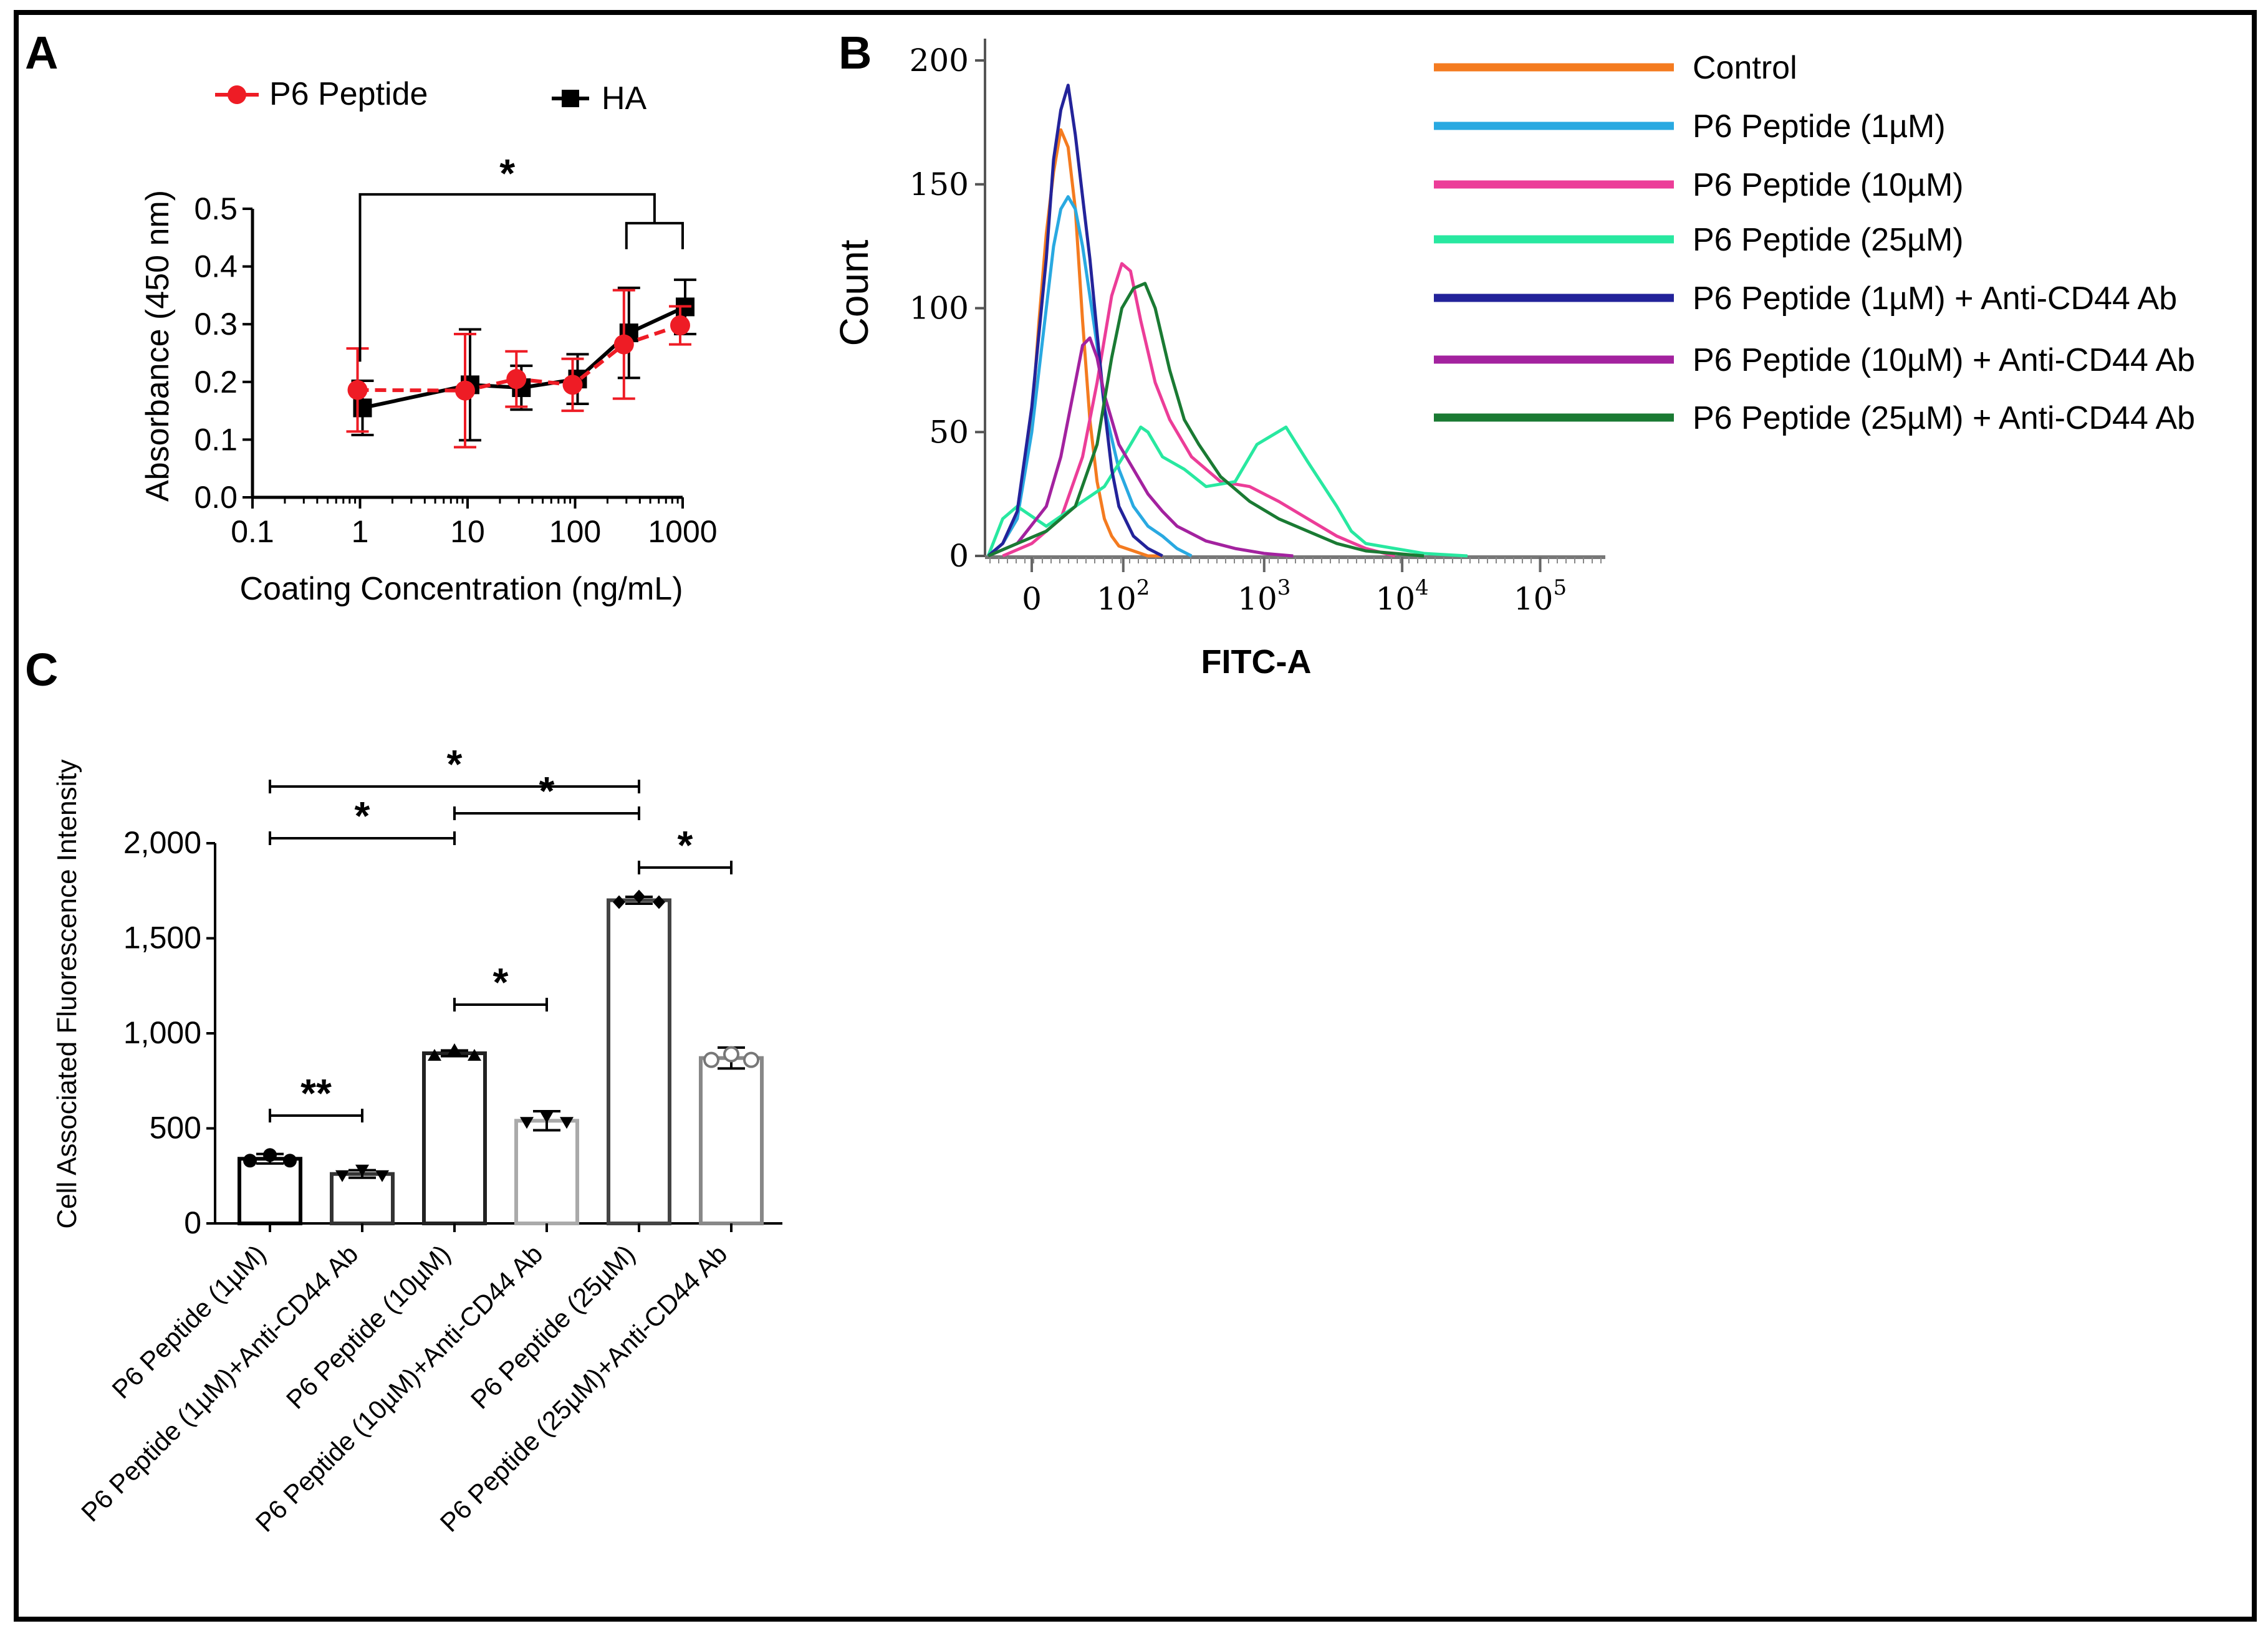  I want to click on panel-b-ylabel: Count, so click(854, 292).